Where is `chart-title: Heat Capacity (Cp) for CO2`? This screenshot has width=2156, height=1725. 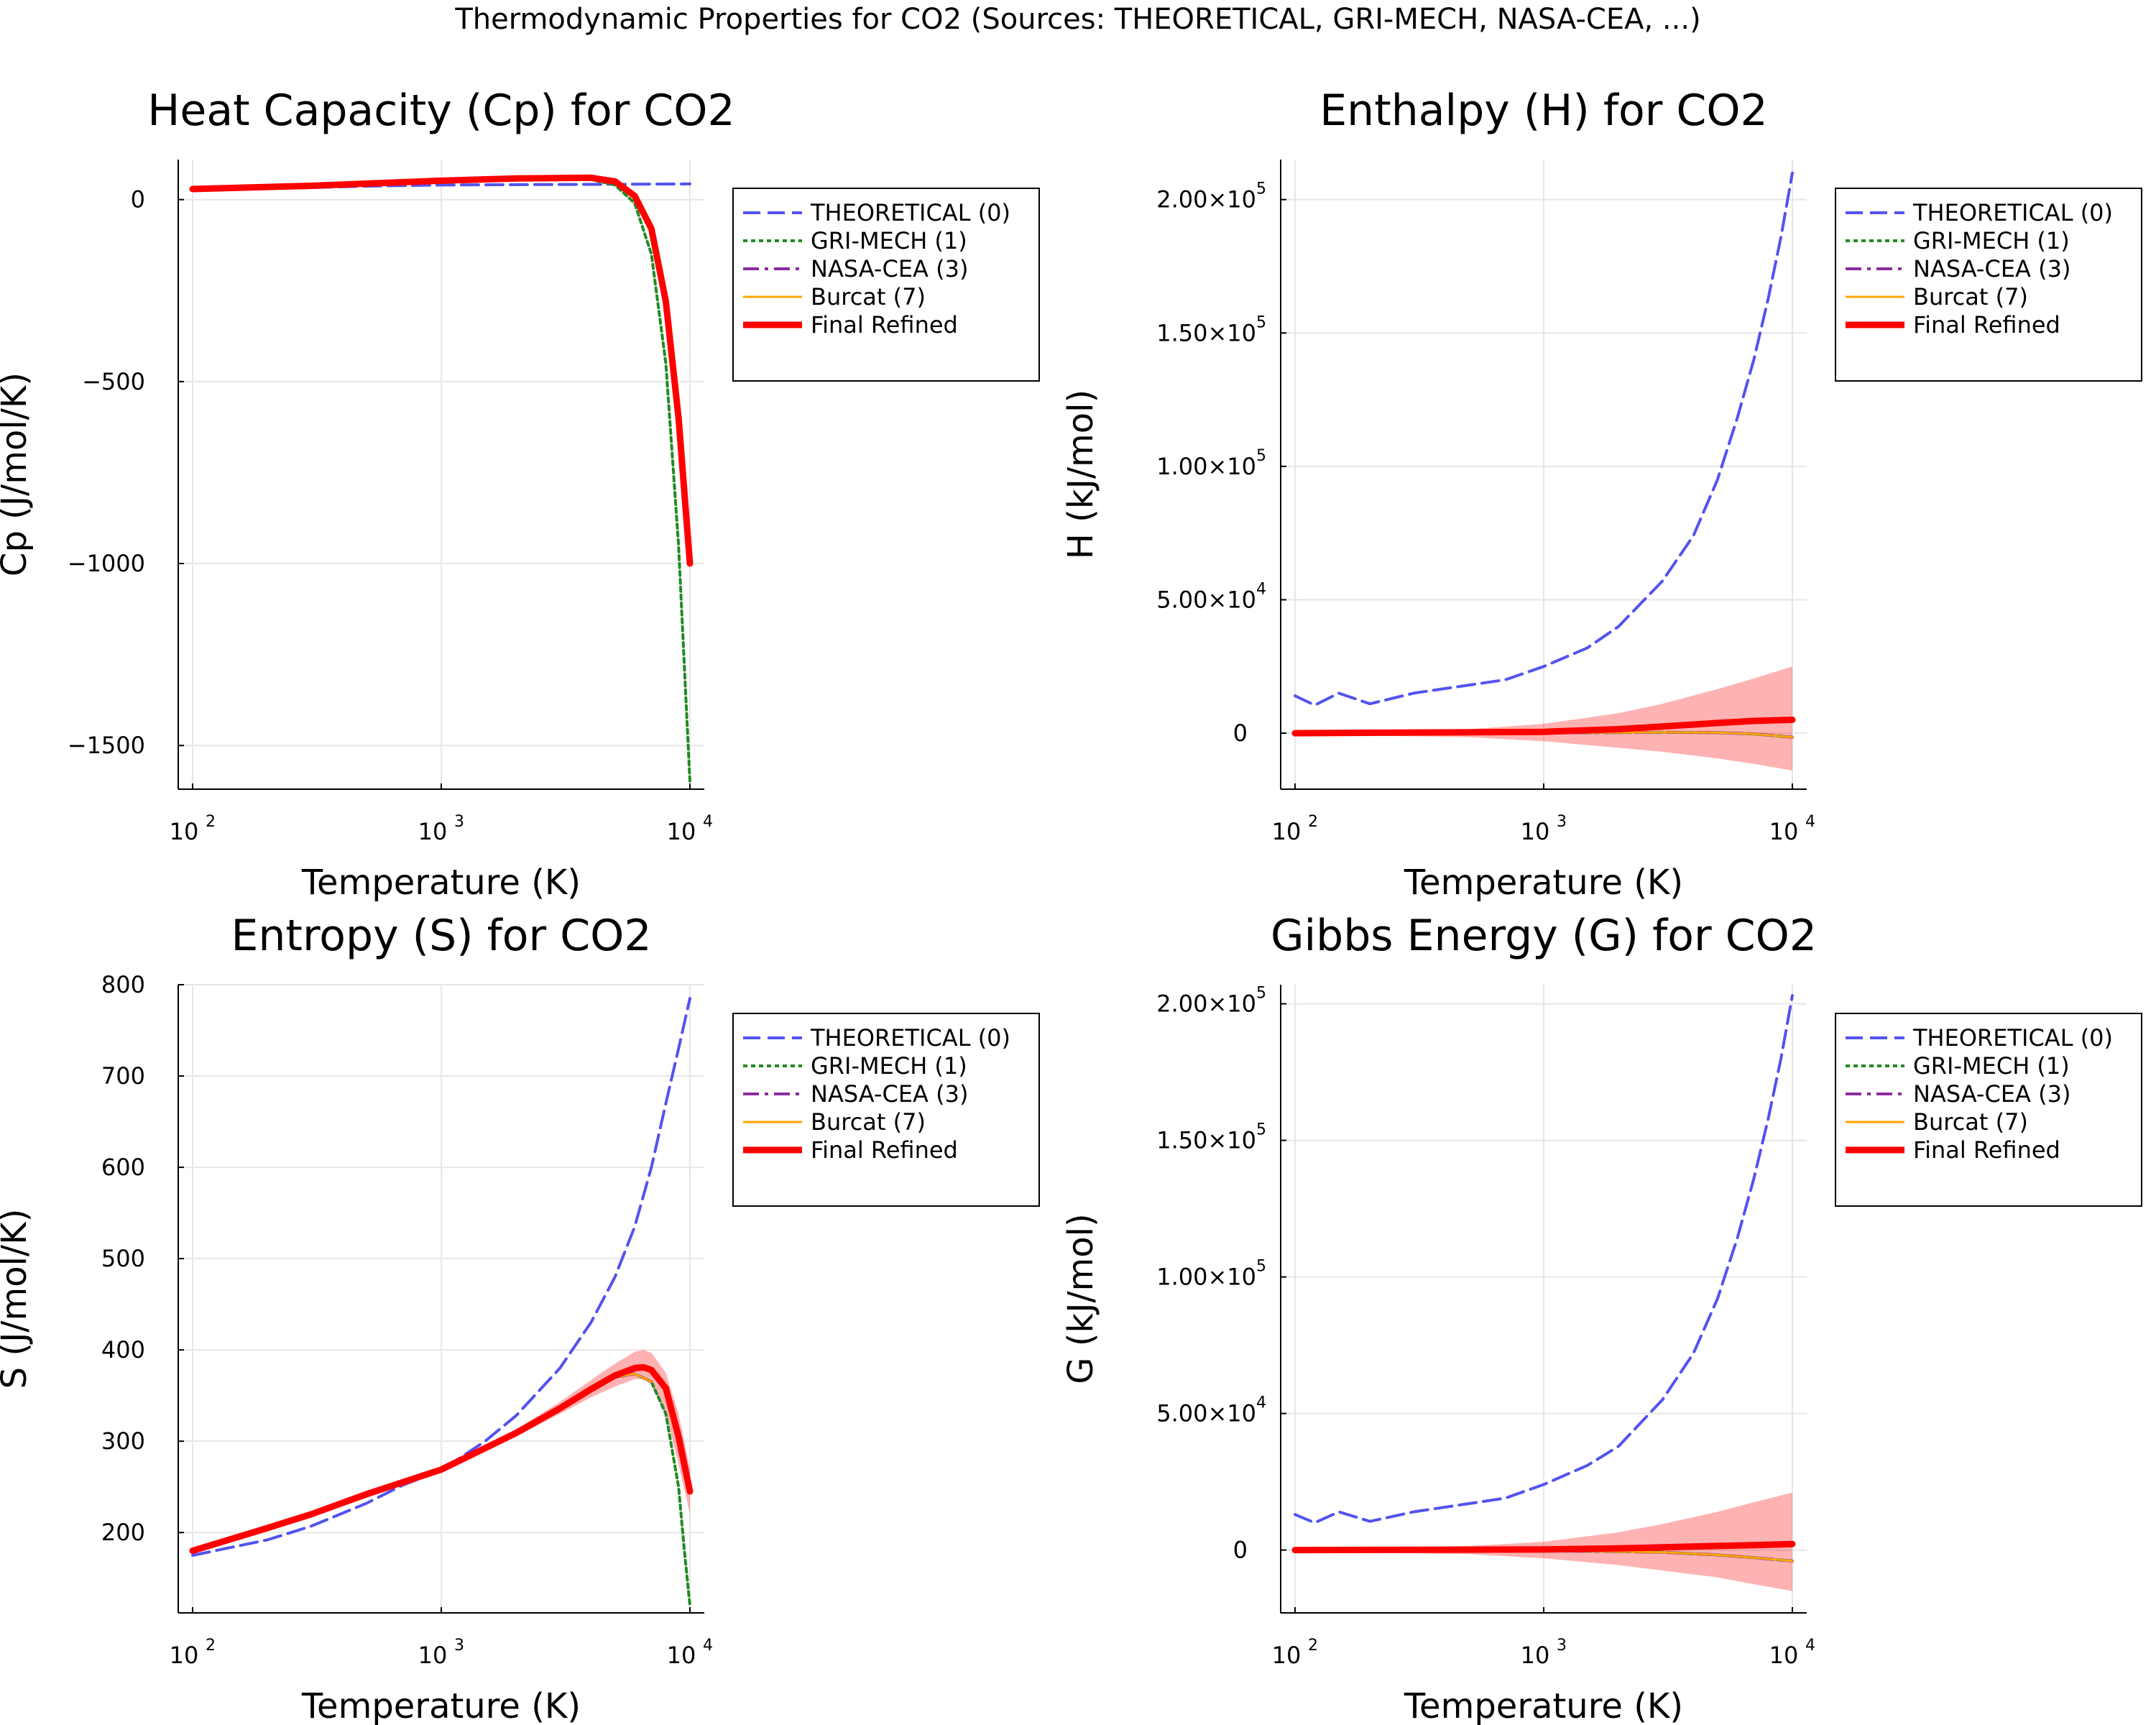
chart-title: Heat Capacity (Cp) for CO2 is located at coordinates (440, 111).